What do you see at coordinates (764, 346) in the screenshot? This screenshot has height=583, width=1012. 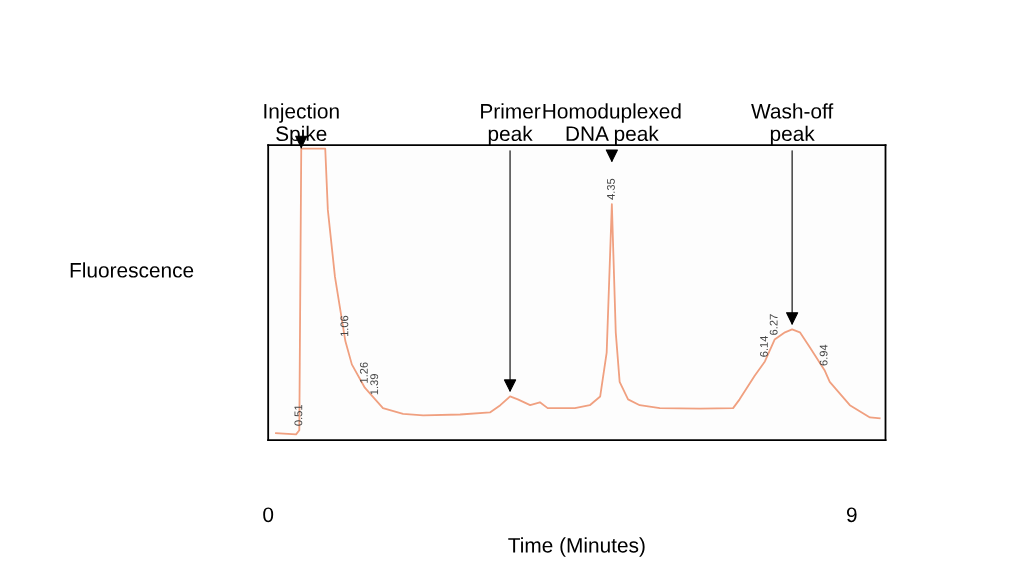 I see `annotation: 6.14` at bounding box center [764, 346].